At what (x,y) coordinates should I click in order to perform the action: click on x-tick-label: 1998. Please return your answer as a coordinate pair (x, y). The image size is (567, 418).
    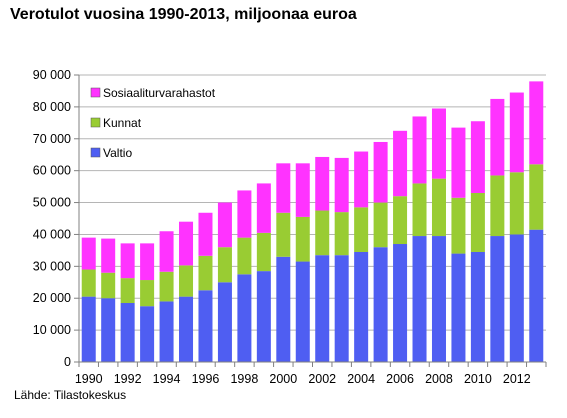
    Looking at the image, I should click on (244, 379).